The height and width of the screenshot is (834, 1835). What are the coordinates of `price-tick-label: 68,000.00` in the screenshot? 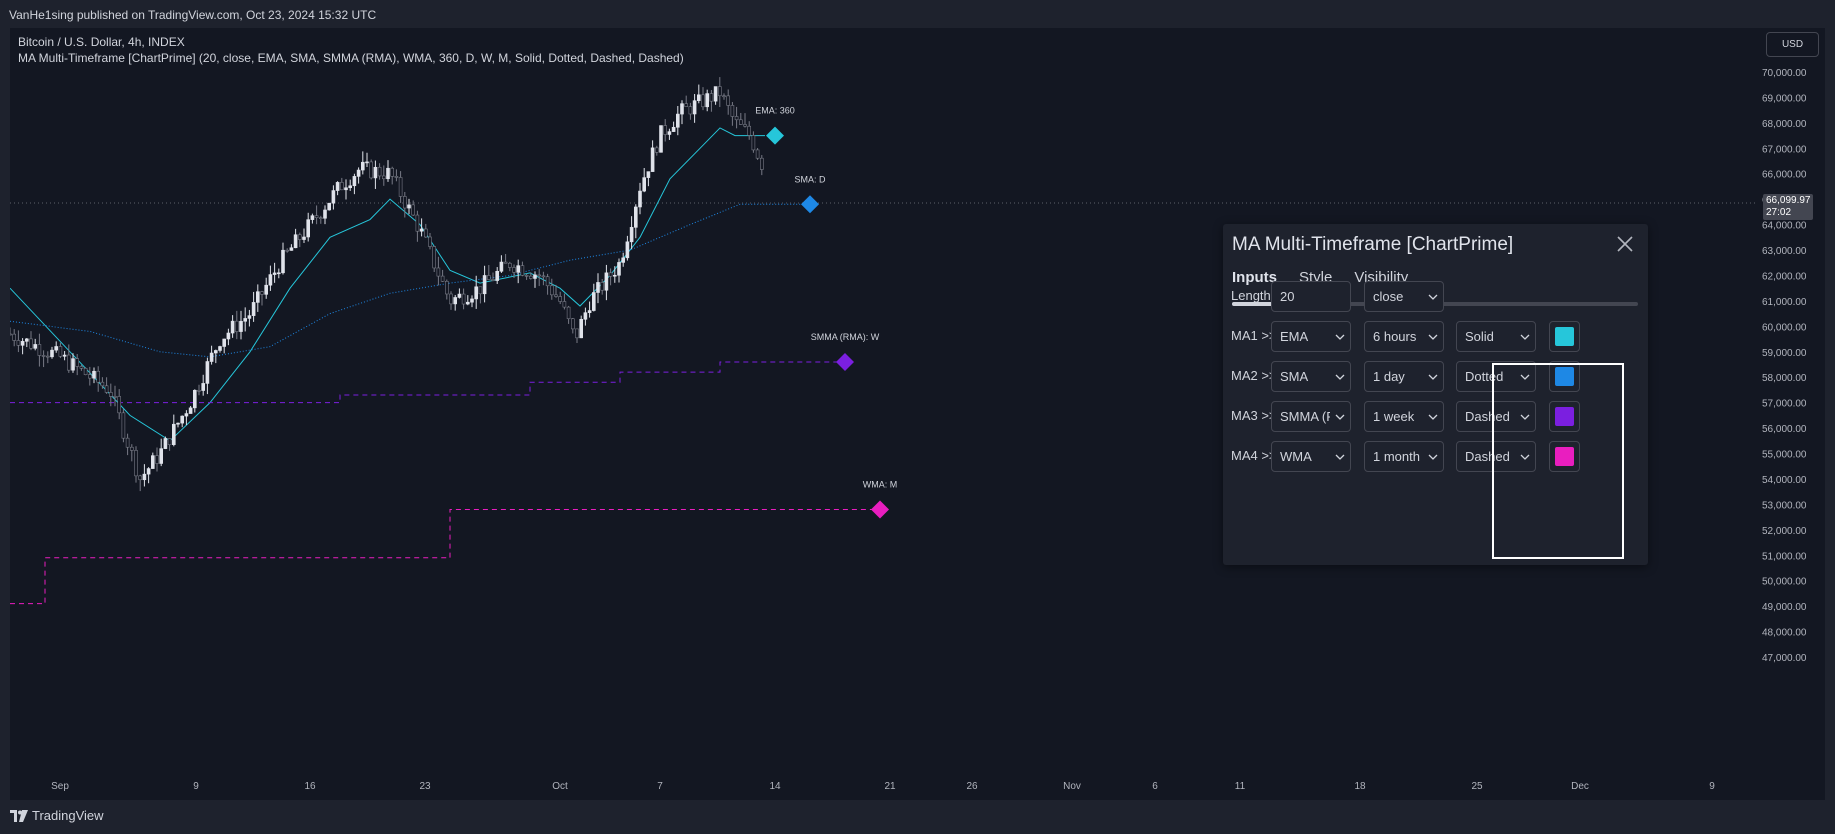 It's located at (1784, 124).